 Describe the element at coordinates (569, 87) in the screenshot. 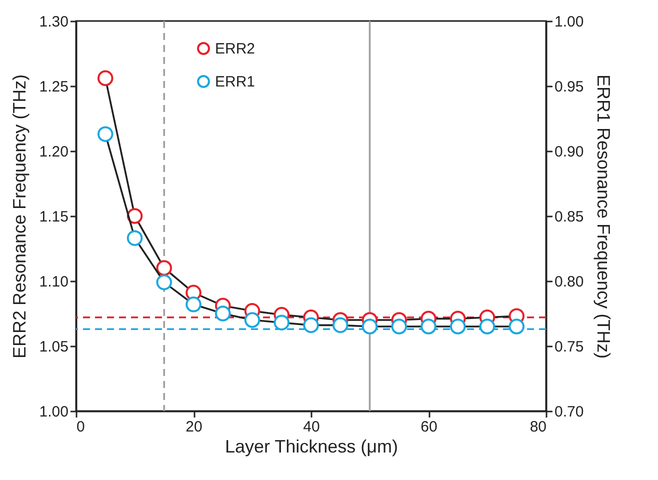

I see `y2-tick-label: 0.95` at that location.